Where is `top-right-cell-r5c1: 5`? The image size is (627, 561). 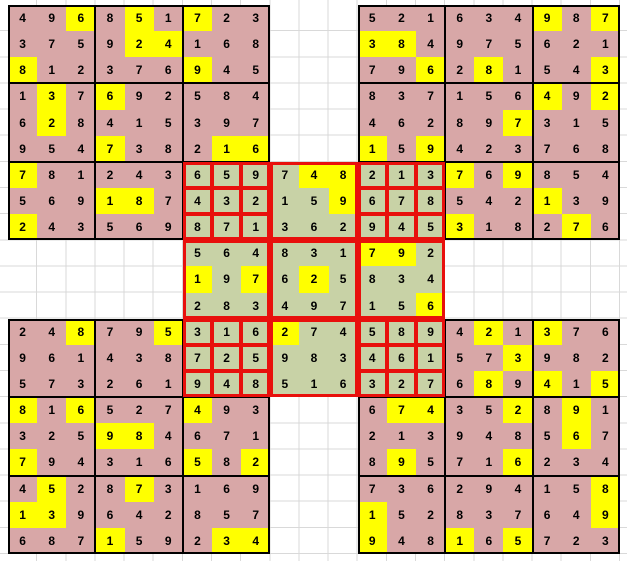 top-right-cell-r5c1: 5 is located at coordinates (401, 148).